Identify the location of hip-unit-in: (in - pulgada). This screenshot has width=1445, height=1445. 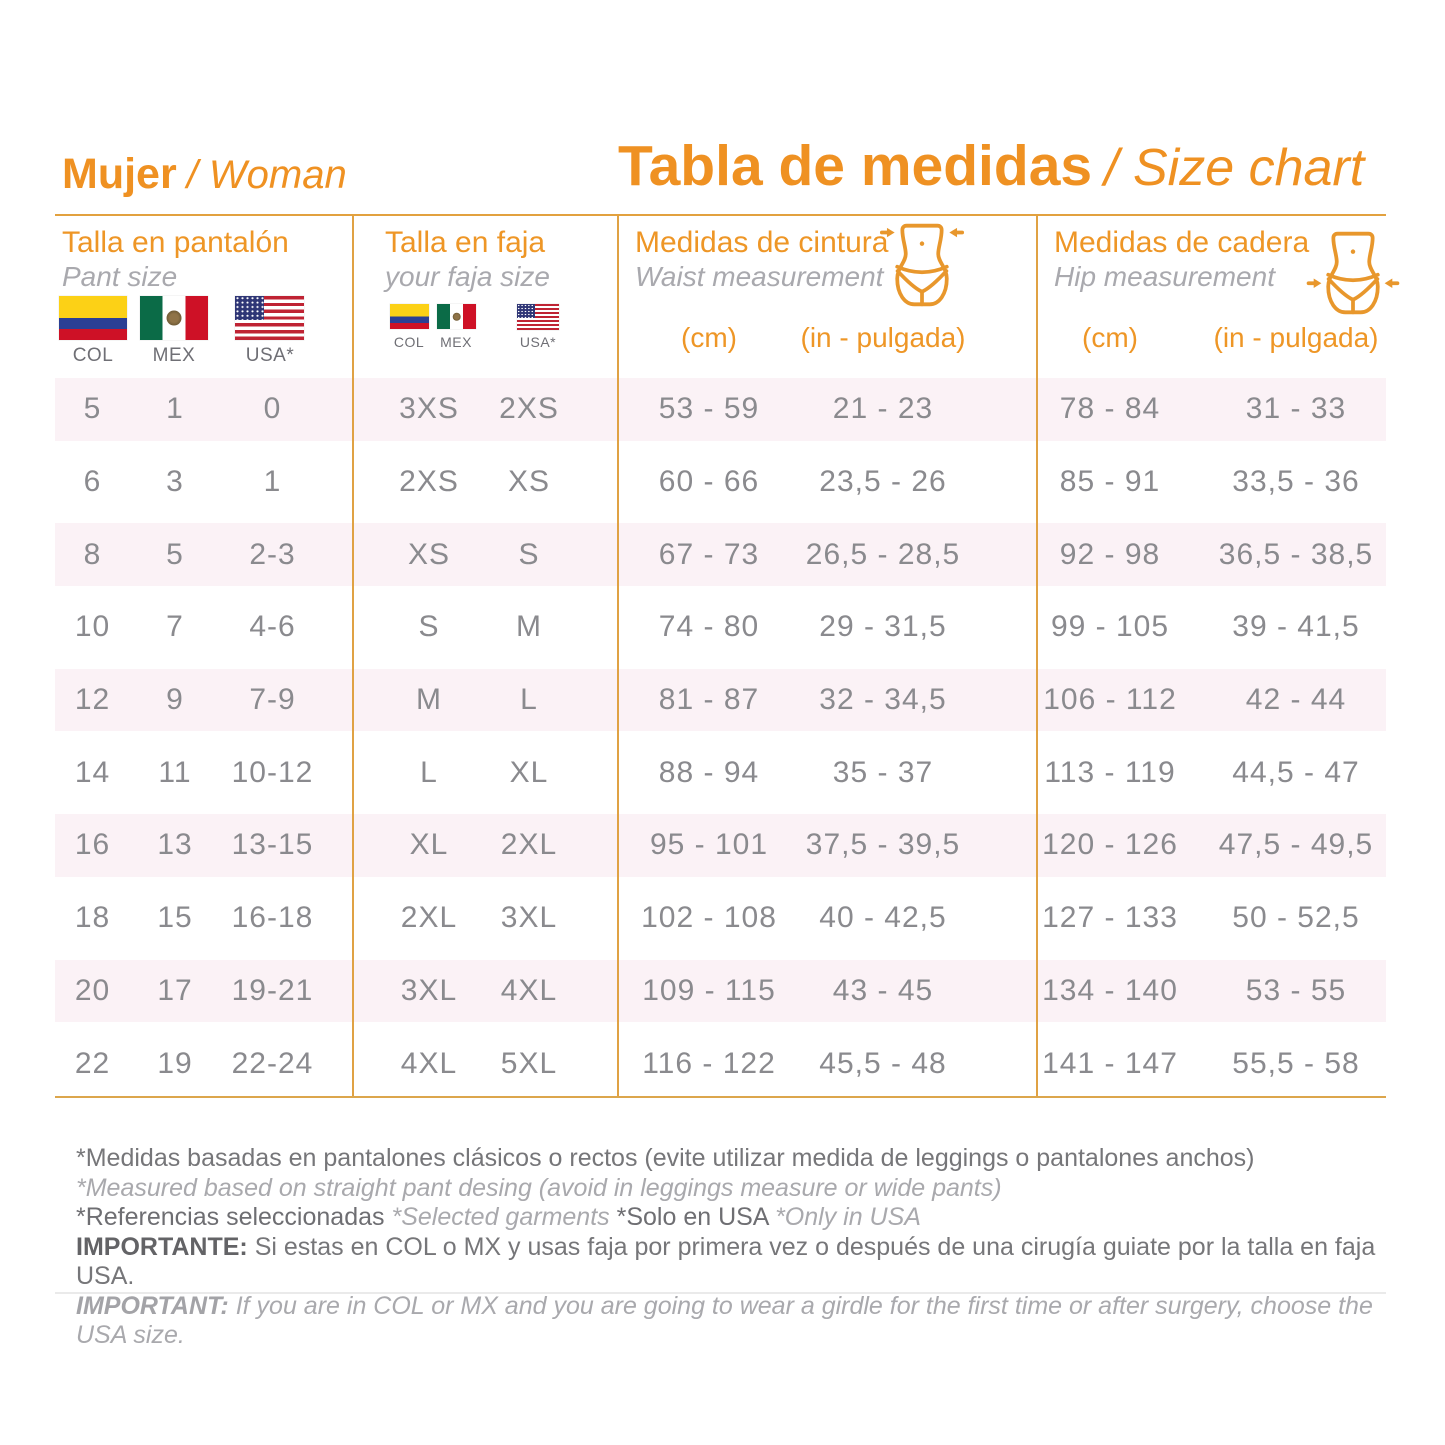
(1296, 337).